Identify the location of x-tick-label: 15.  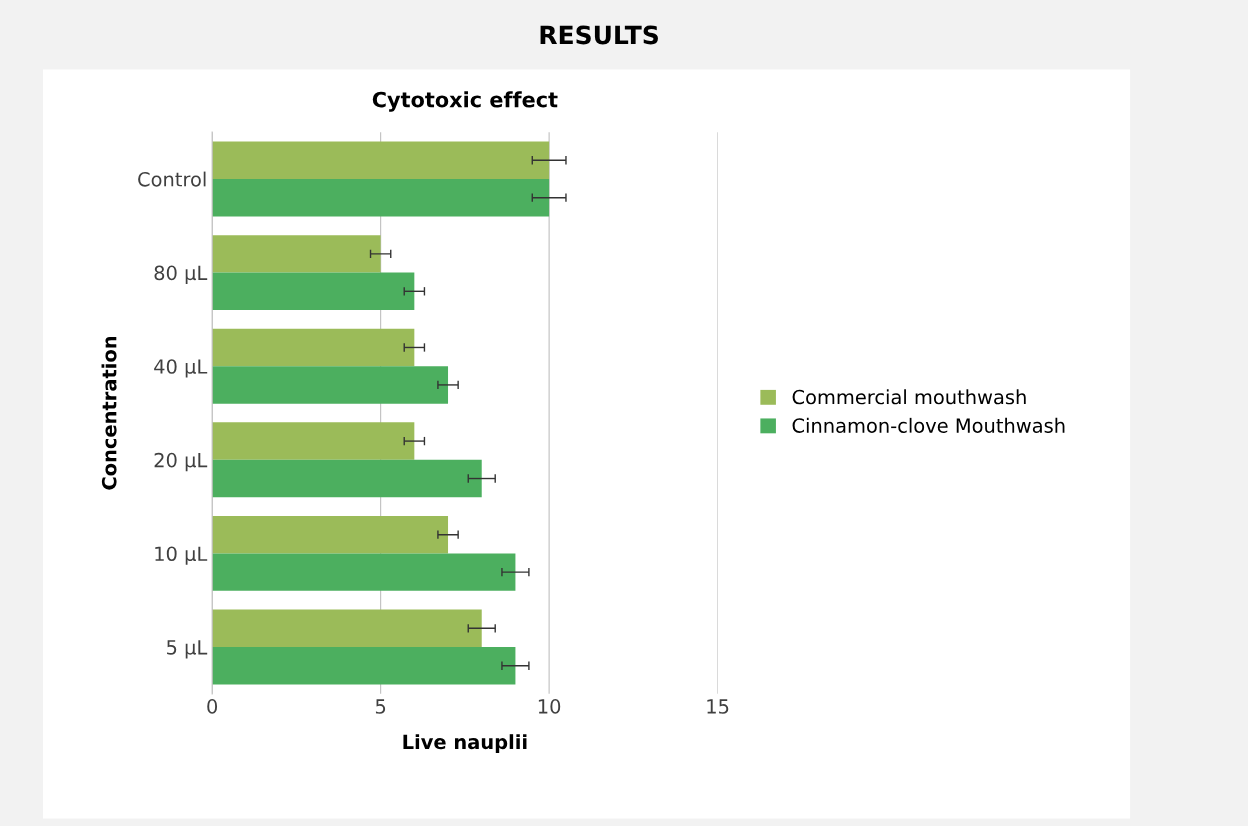
(718, 706).